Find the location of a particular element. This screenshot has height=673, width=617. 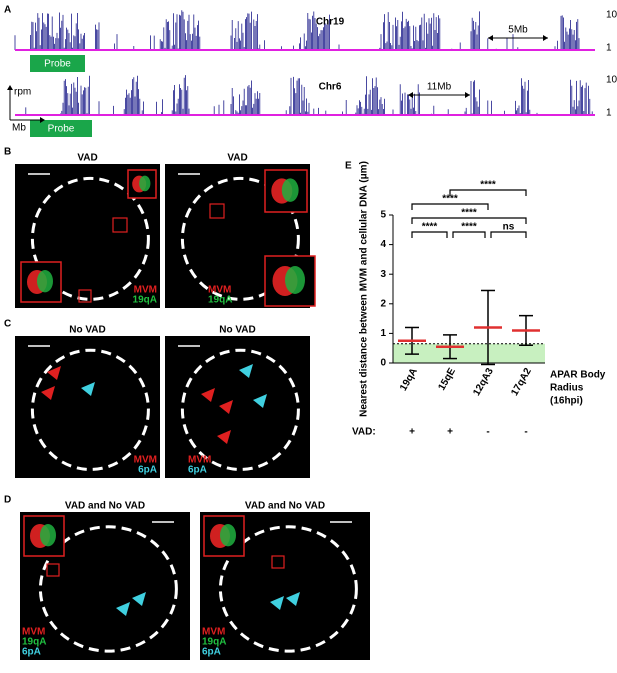

axis-label: rpm is located at coordinates (22, 92).